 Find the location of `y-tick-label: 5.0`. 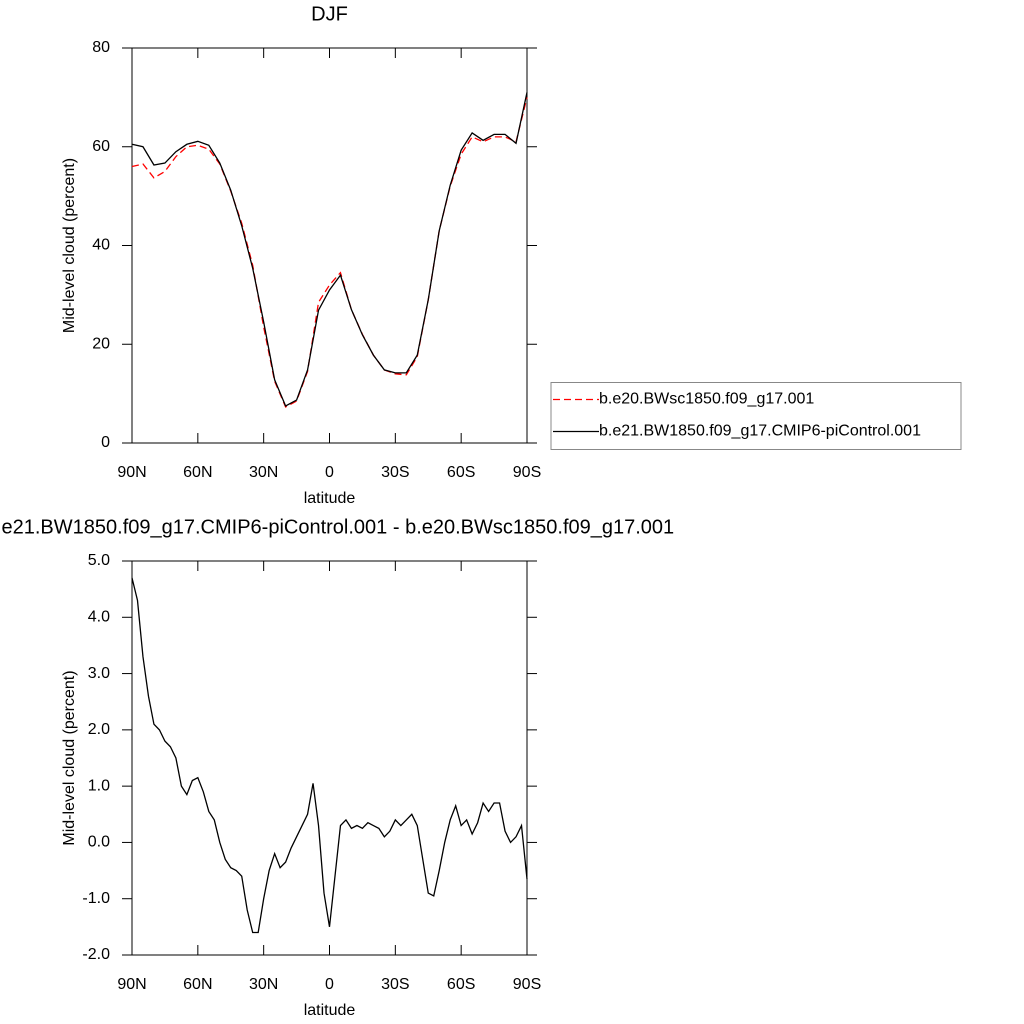

y-tick-label: 5.0 is located at coordinates (99, 560).